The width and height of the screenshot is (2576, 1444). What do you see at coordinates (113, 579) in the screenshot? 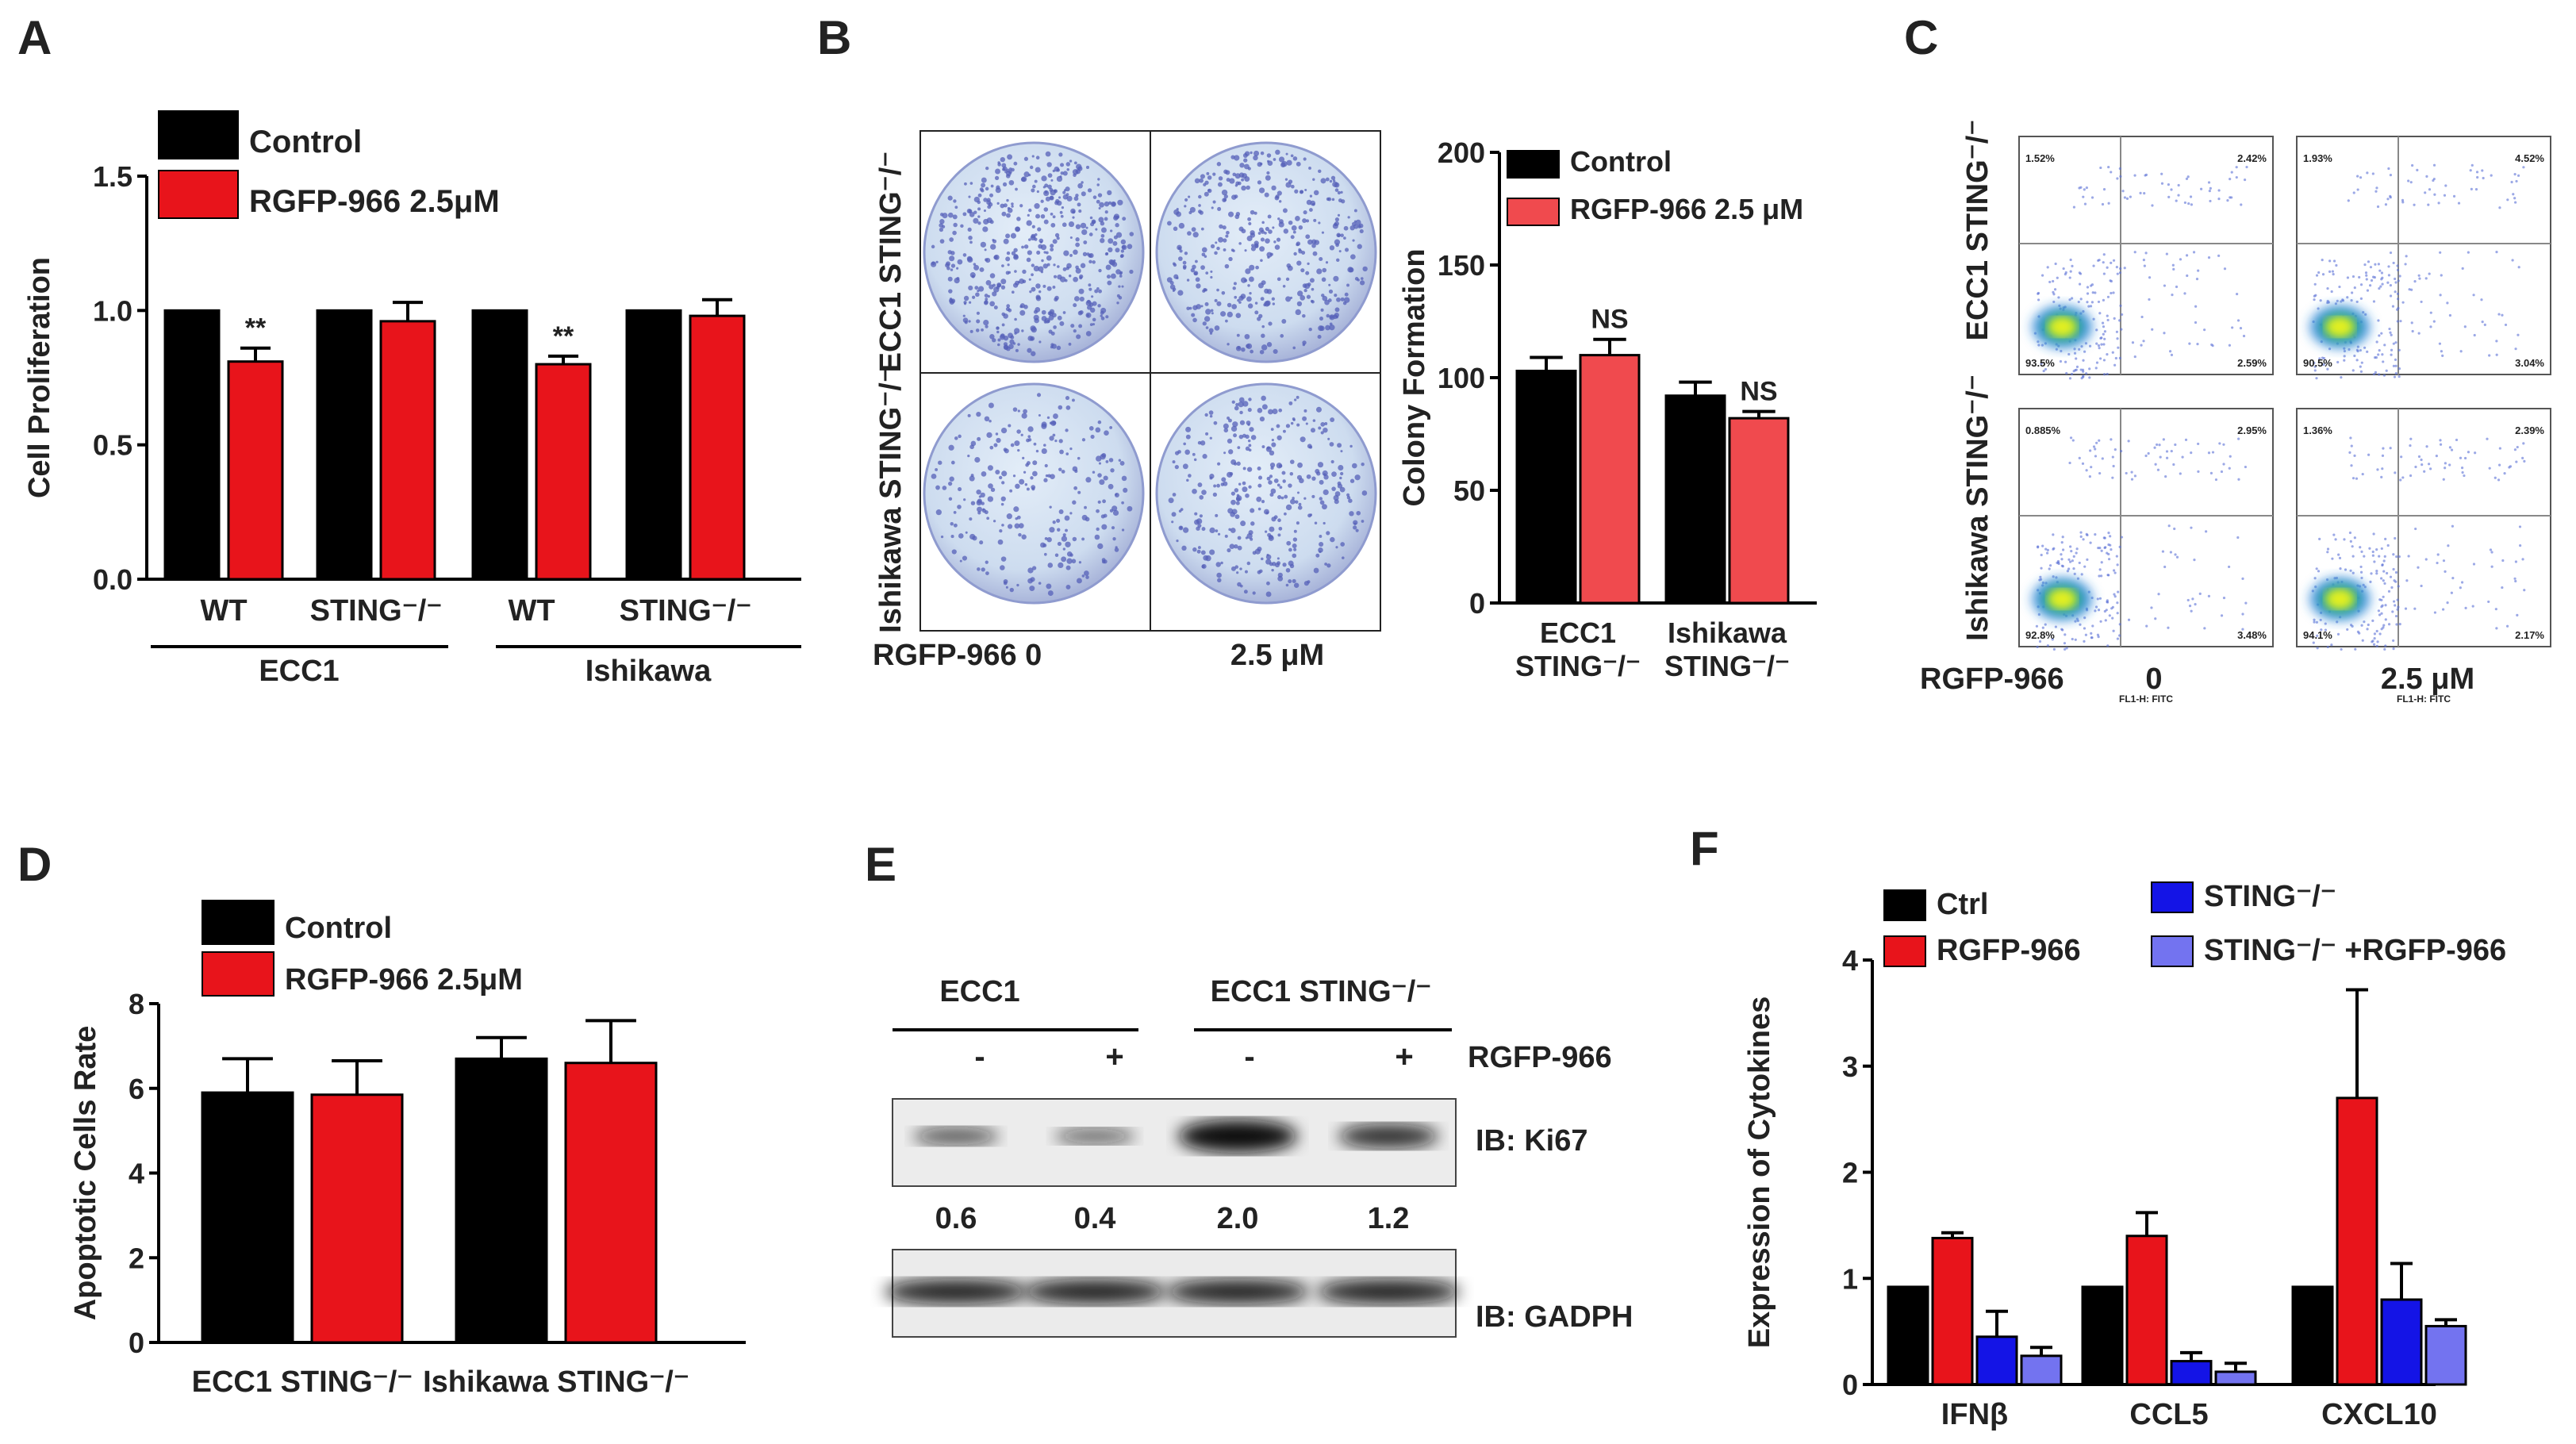
I see `y-tick-label: 0.0` at bounding box center [113, 579].